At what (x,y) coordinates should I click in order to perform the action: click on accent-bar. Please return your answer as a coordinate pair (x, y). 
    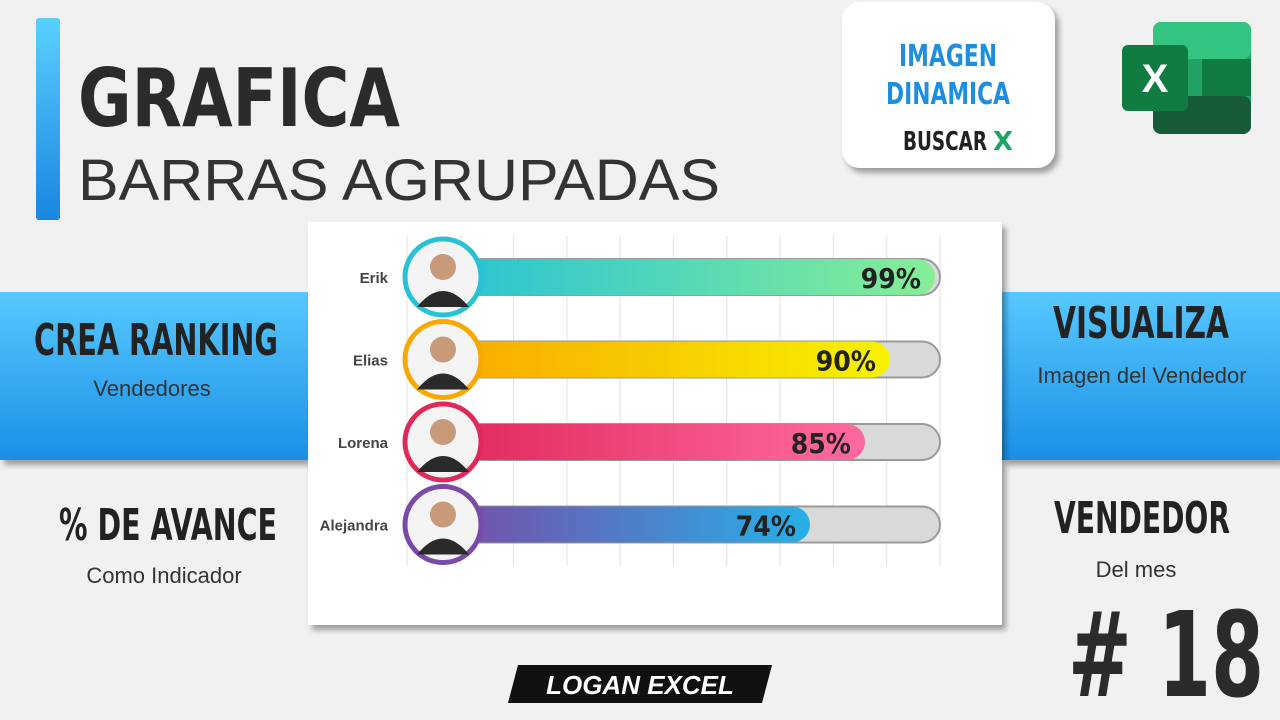
    Looking at the image, I should click on (48, 119).